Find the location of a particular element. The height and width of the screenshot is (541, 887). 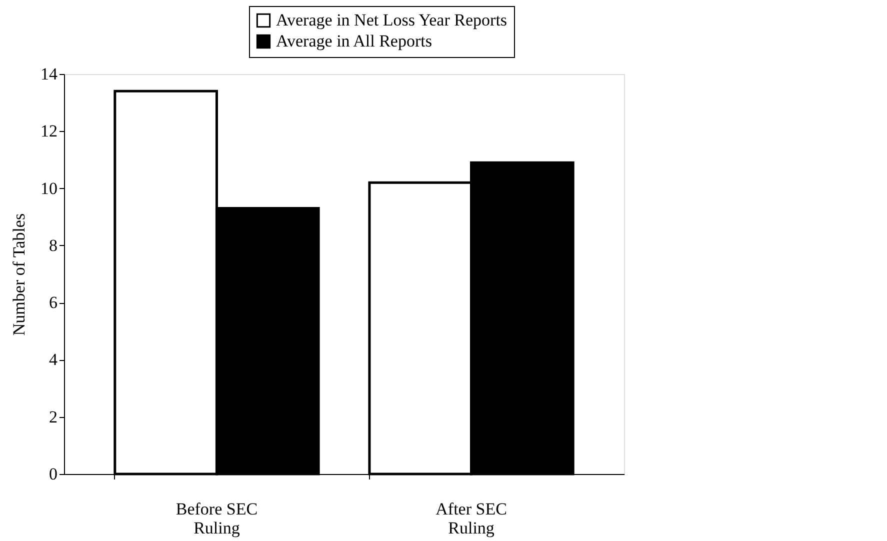

y-tick-label: 0 is located at coordinates (53, 474).